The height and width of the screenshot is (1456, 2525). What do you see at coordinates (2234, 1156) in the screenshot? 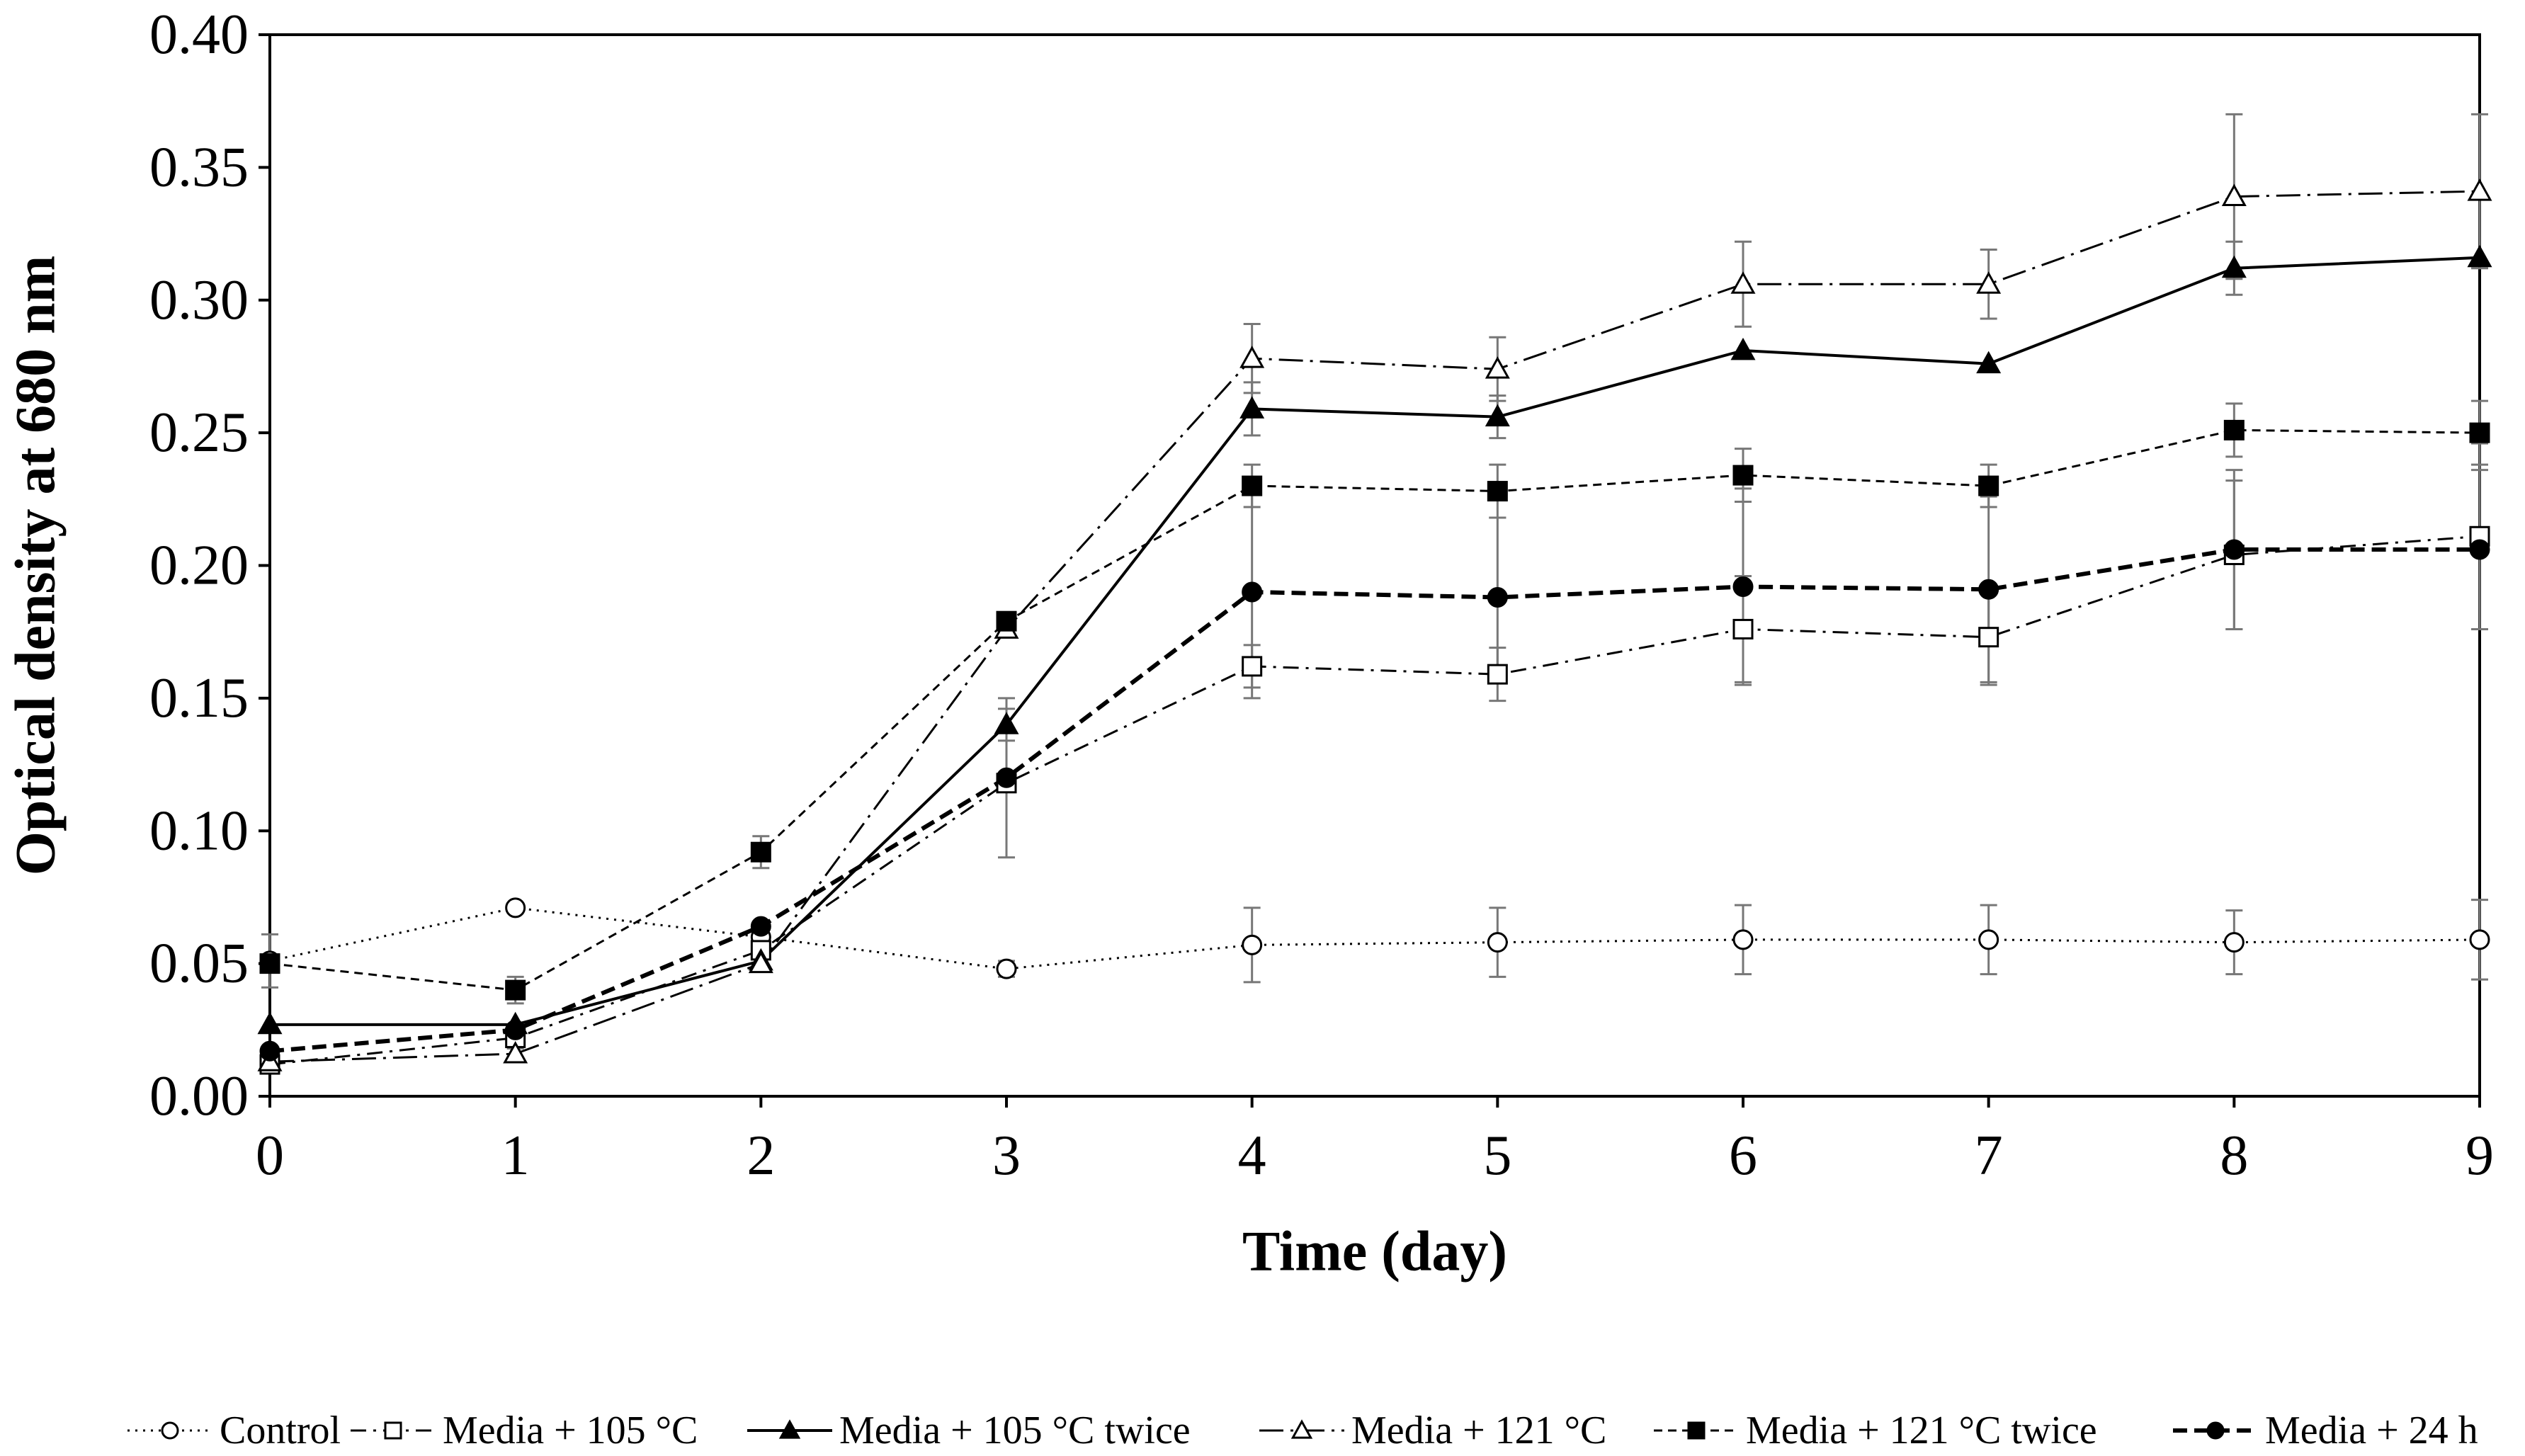
I see `x-tick-label: 8` at bounding box center [2234, 1156].